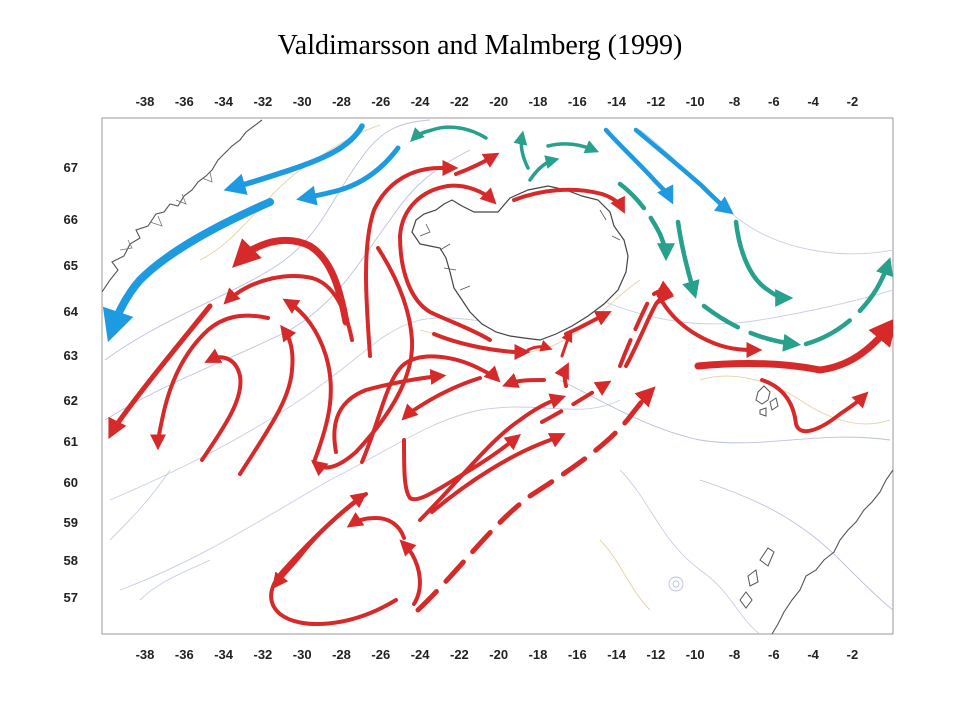 The image size is (960, 720). I want to click on longitude-tick-label: -32, so click(263, 654).